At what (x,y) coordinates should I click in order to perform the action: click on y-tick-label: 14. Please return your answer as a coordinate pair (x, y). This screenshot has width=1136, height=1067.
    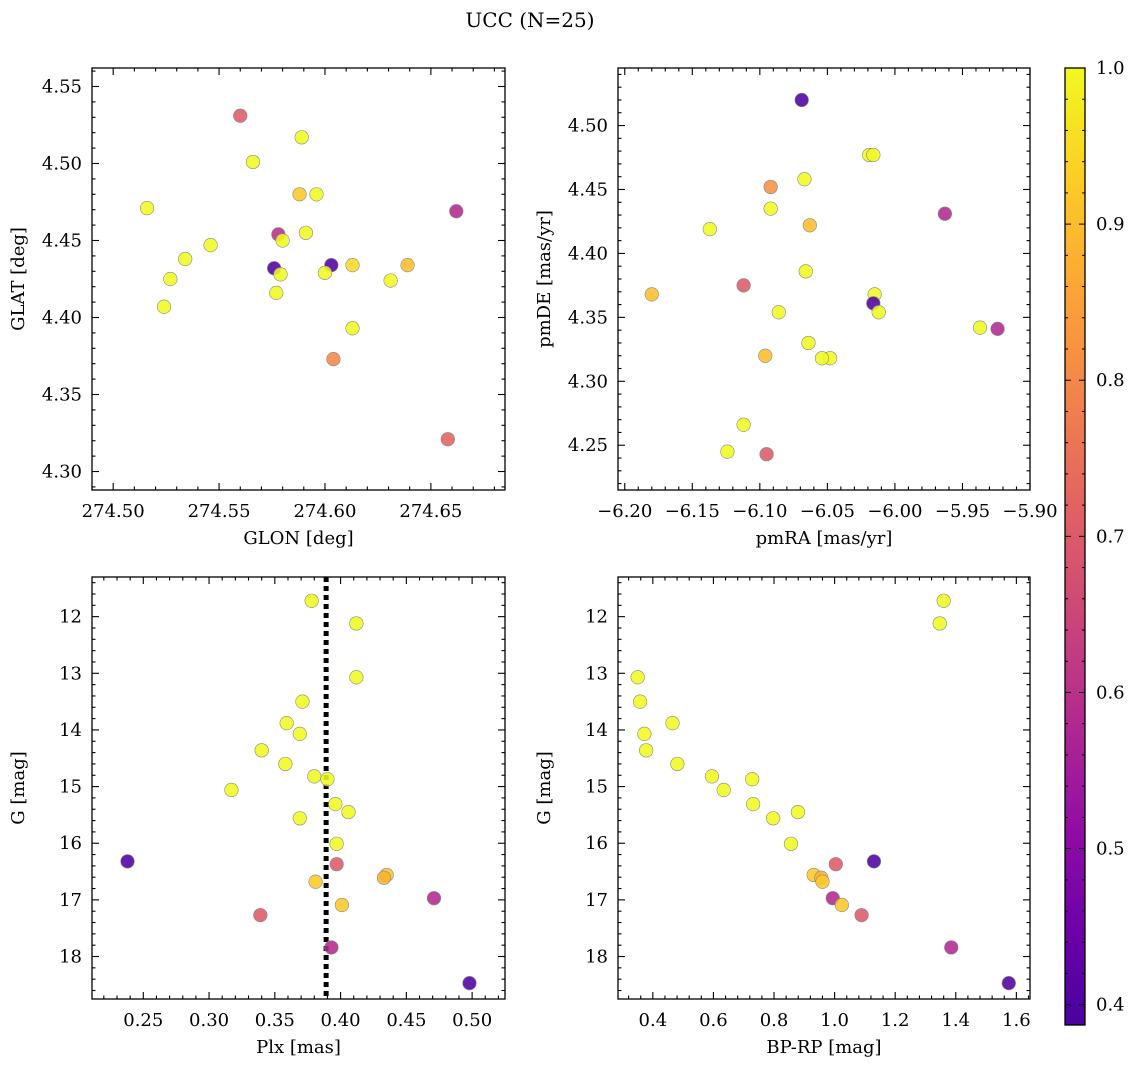
    Looking at the image, I should click on (596, 730).